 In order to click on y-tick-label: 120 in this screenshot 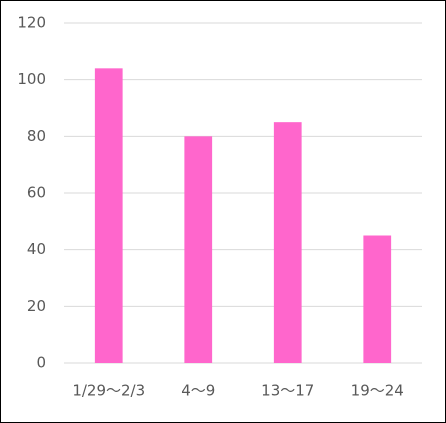, I will do `click(31, 23)`.